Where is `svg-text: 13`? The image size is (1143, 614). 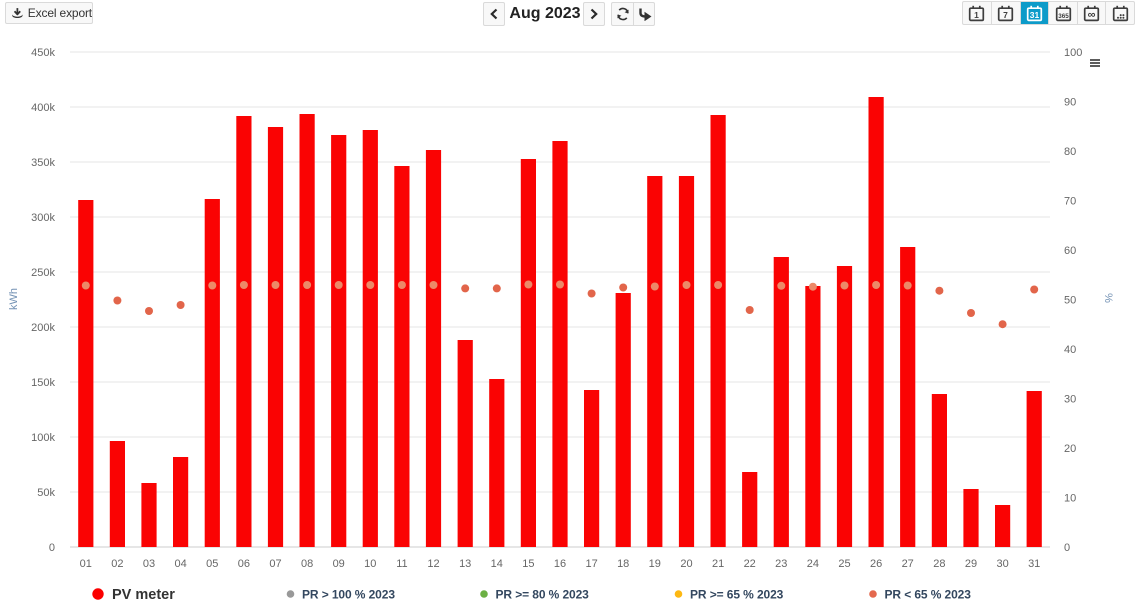
svg-text: 13 is located at coordinates (465, 564).